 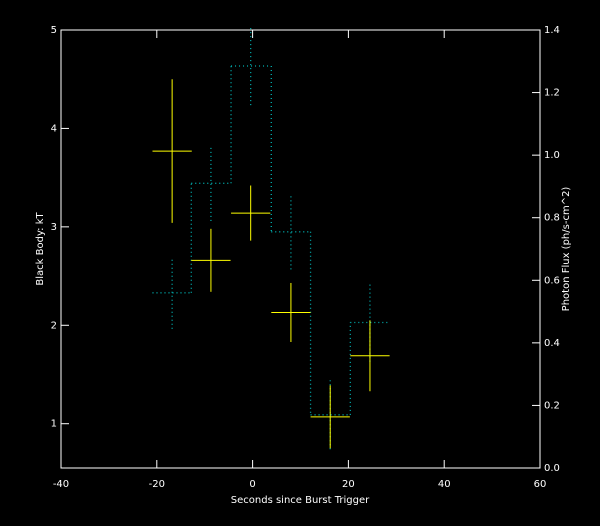 What do you see at coordinates (552, 468) in the screenshot?
I see `y2-tick-label: 0.0` at bounding box center [552, 468].